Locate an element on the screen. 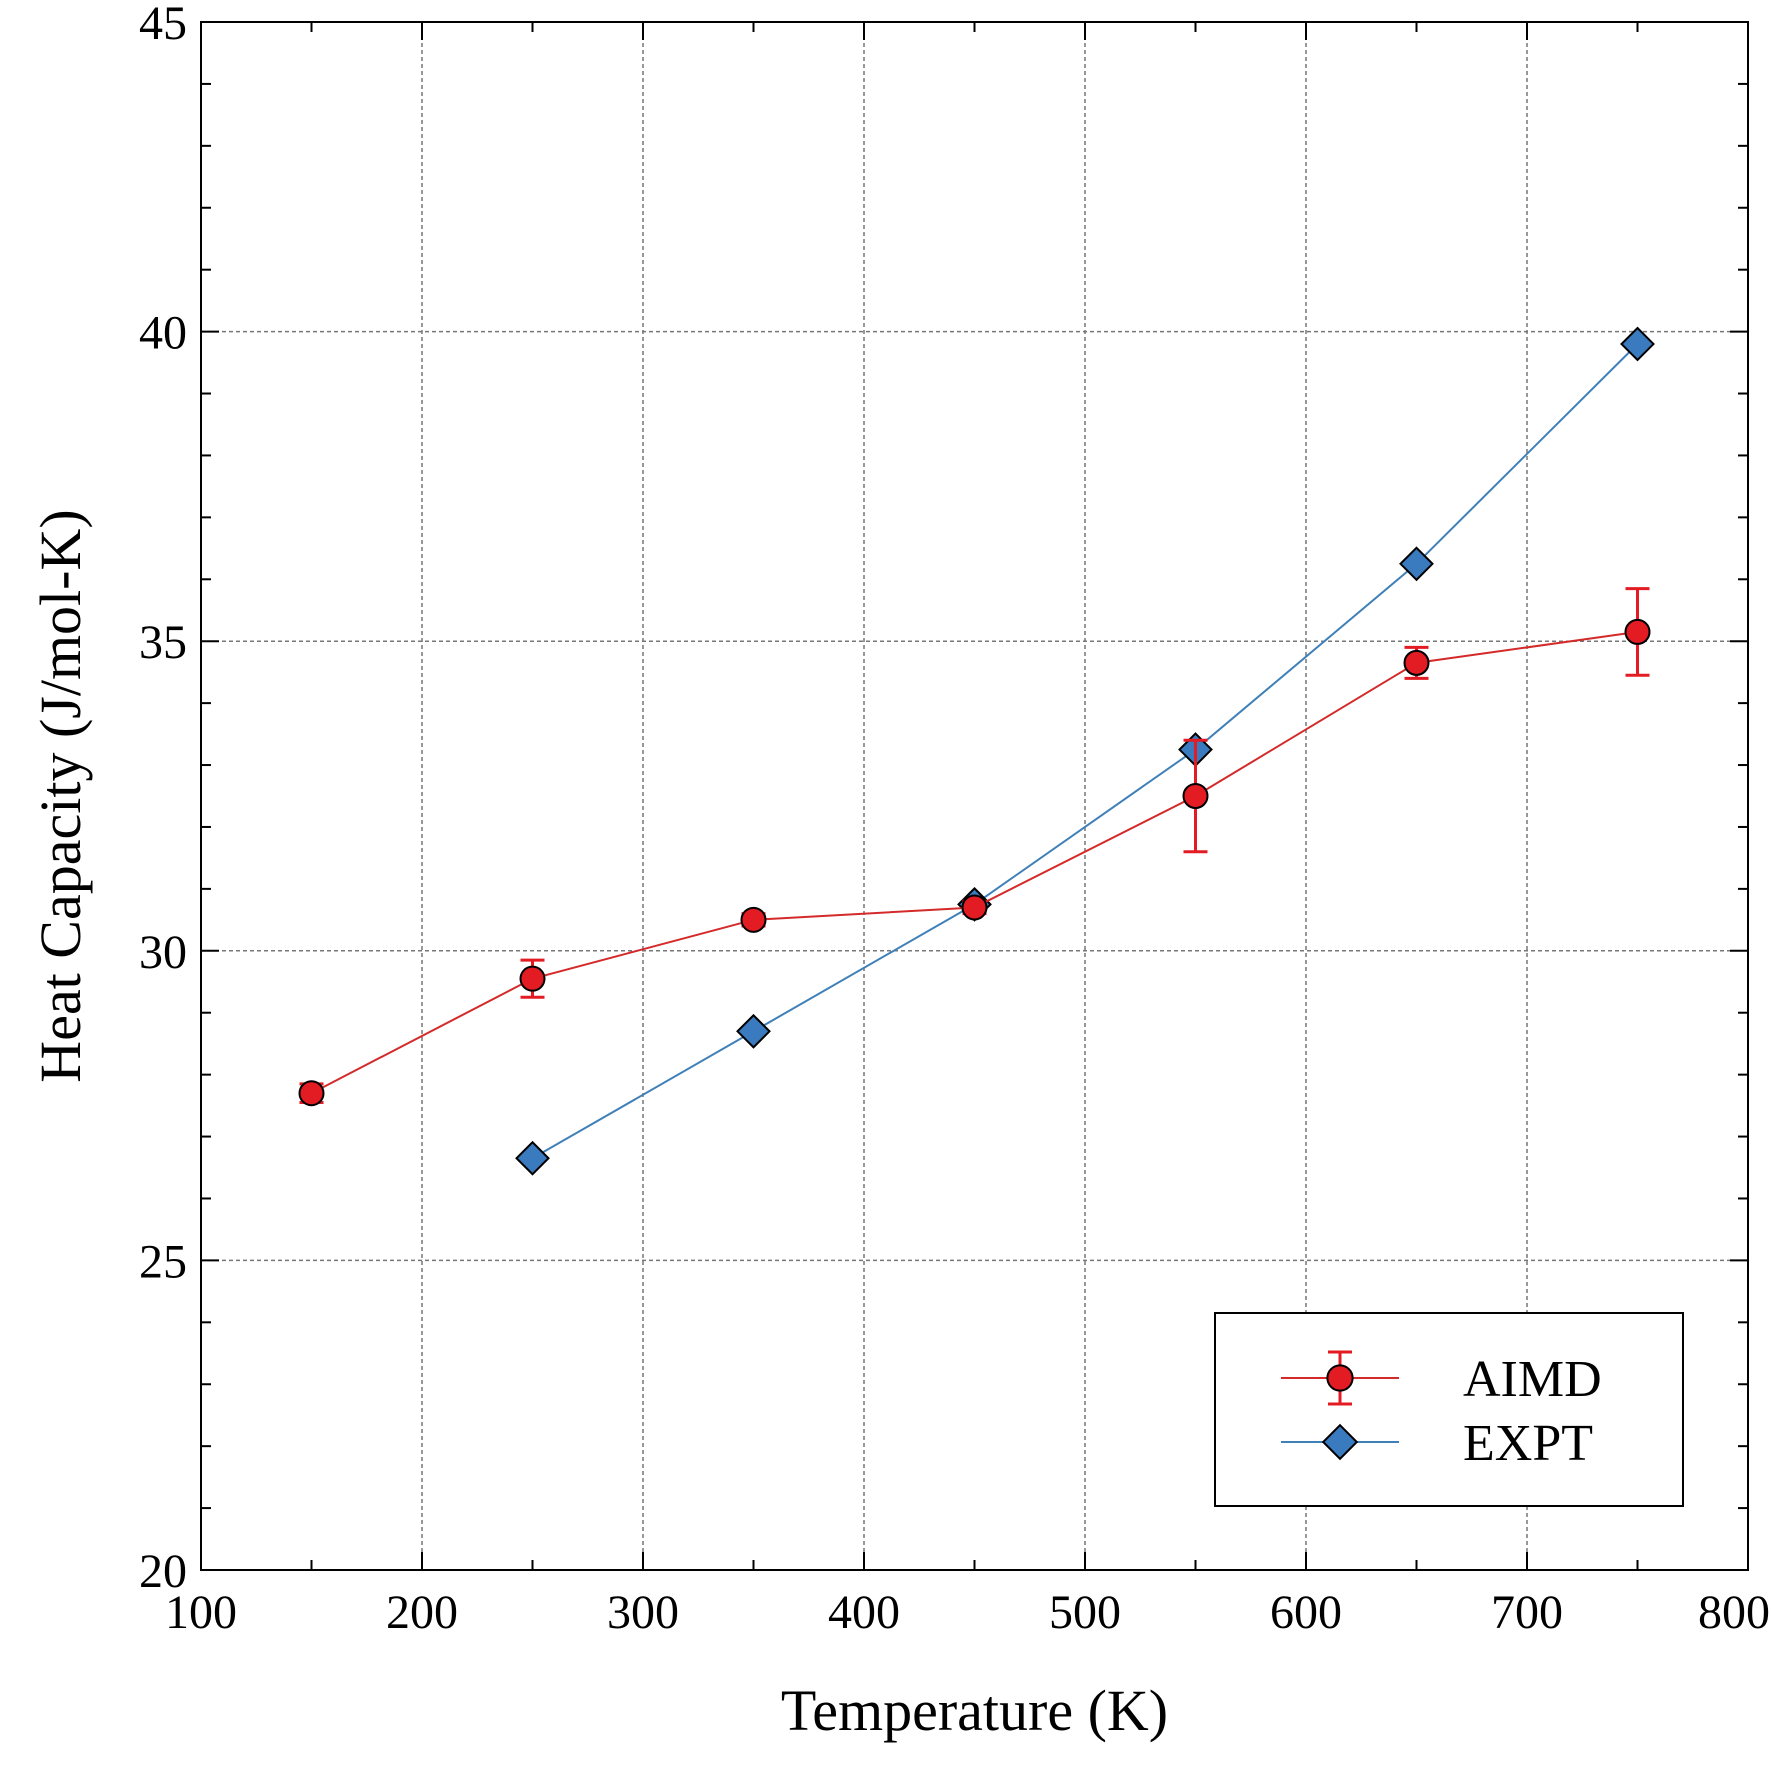 This screenshot has height=1776, width=1771. legend-item-expt: EXPT is located at coordinates (1437, 1443).